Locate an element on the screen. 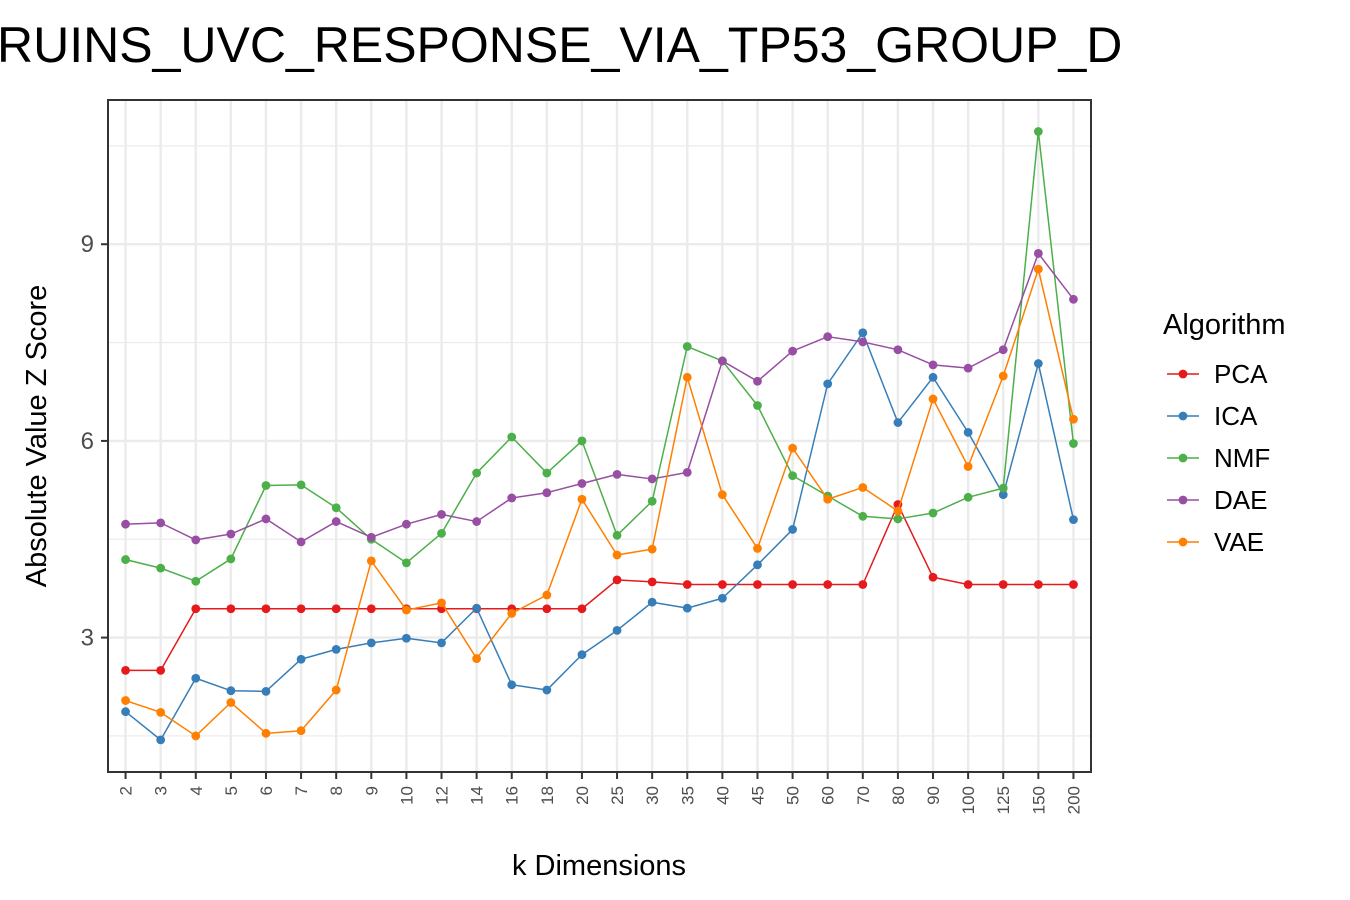  x-axis-title: k Dimensions is located at coordinates (599, 866).